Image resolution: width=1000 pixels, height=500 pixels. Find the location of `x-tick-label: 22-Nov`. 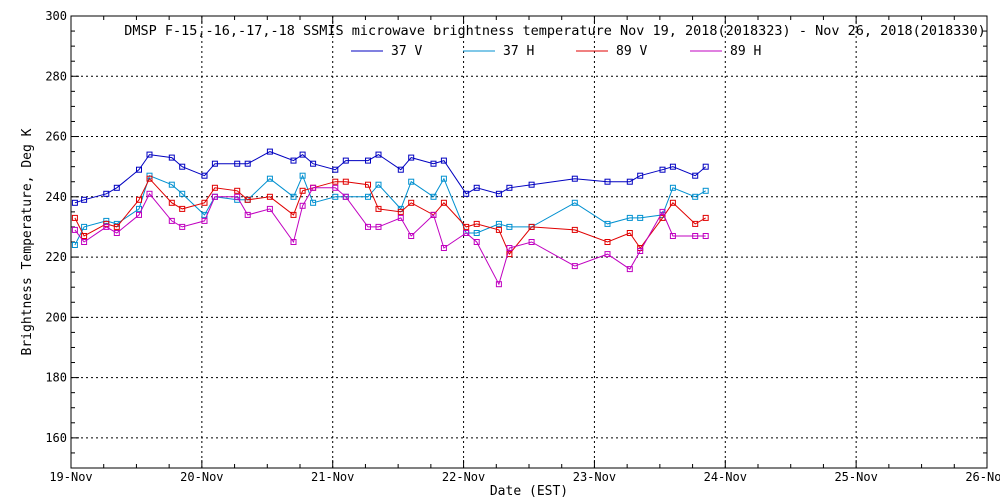

x-tick-label: 22-Nov is located at coordinates (463, 477).